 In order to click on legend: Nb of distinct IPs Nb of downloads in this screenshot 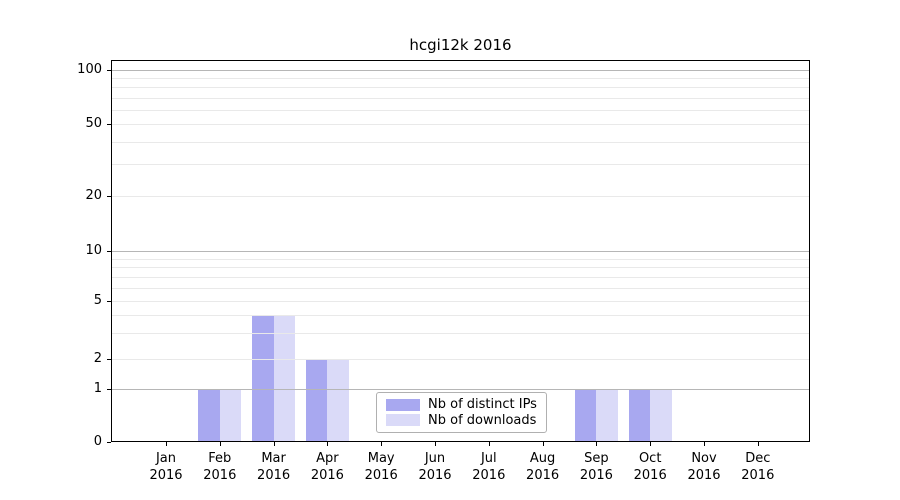, I will do `click(461, 412)`.